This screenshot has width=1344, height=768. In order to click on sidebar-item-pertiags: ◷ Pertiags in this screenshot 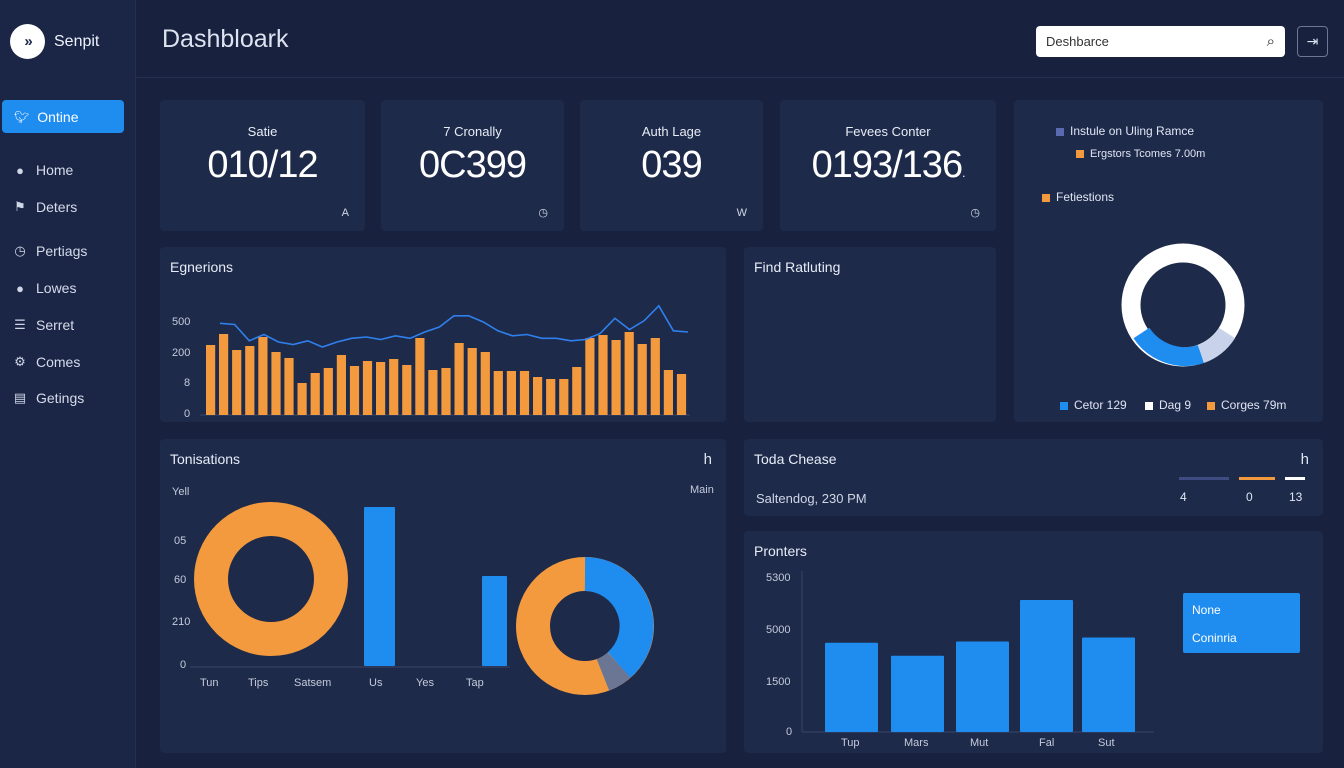, I will do `click(49, 251)`.